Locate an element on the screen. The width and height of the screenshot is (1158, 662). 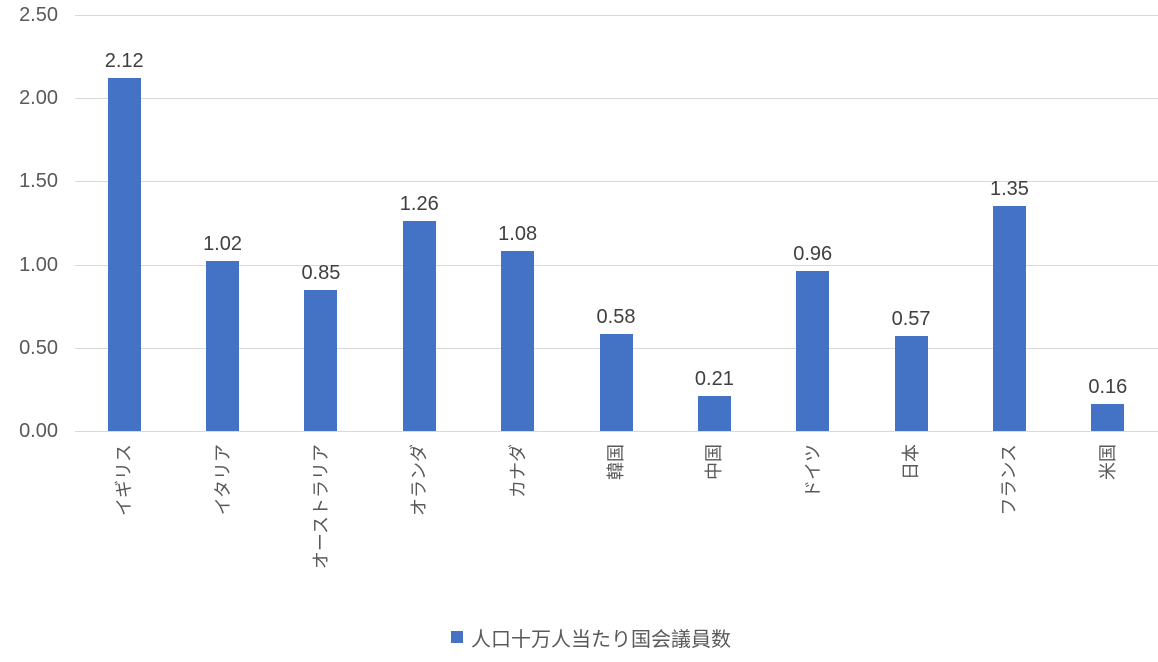
data-label-韓国: 0.58 is located at coordinates (616, 317).